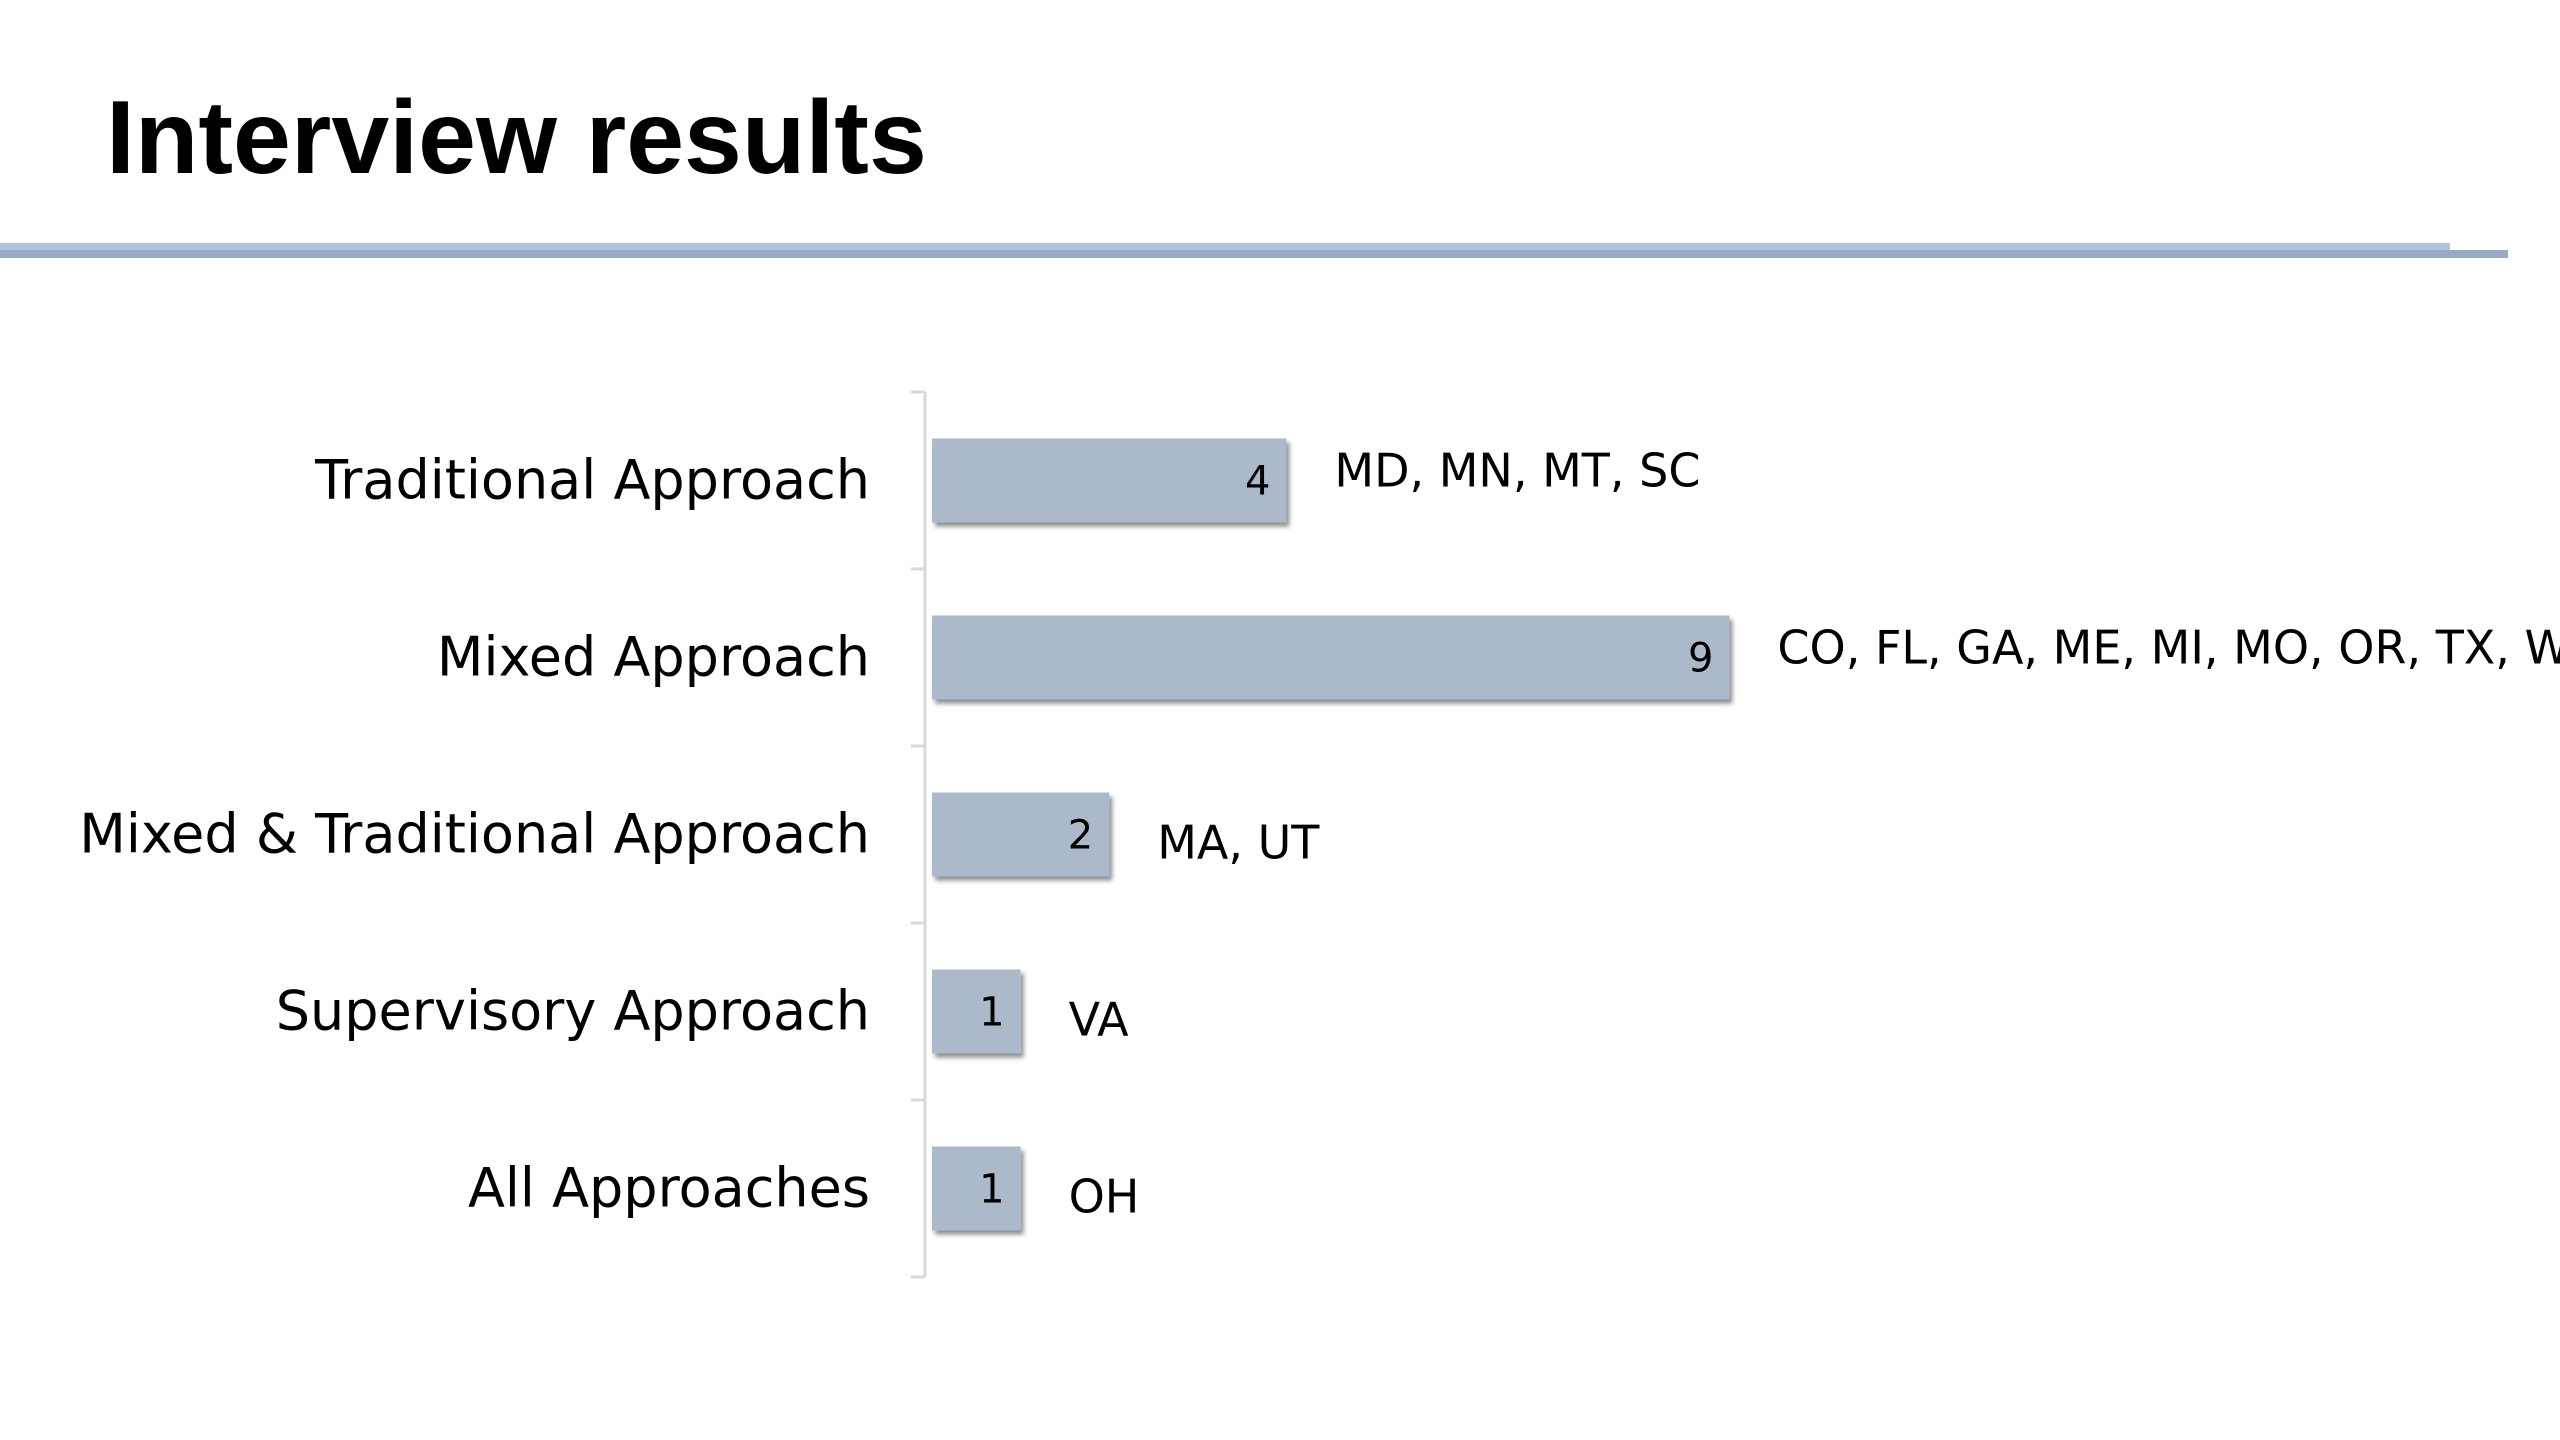 The image size is (2560, 1440). What do you see at coordinates (516, 138) in the screenshot?
I see `slide-title: Interview results` at bounding box center [516, 138].